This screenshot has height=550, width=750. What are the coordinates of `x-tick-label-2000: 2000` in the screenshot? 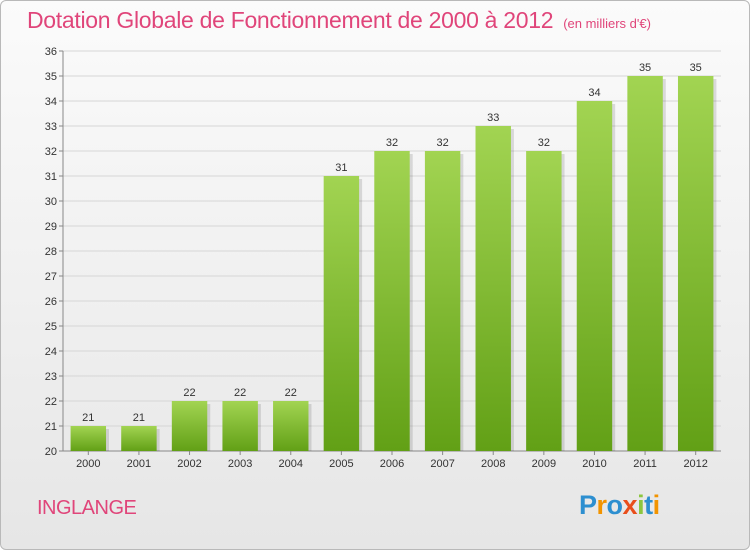 It's located at (88, 464).